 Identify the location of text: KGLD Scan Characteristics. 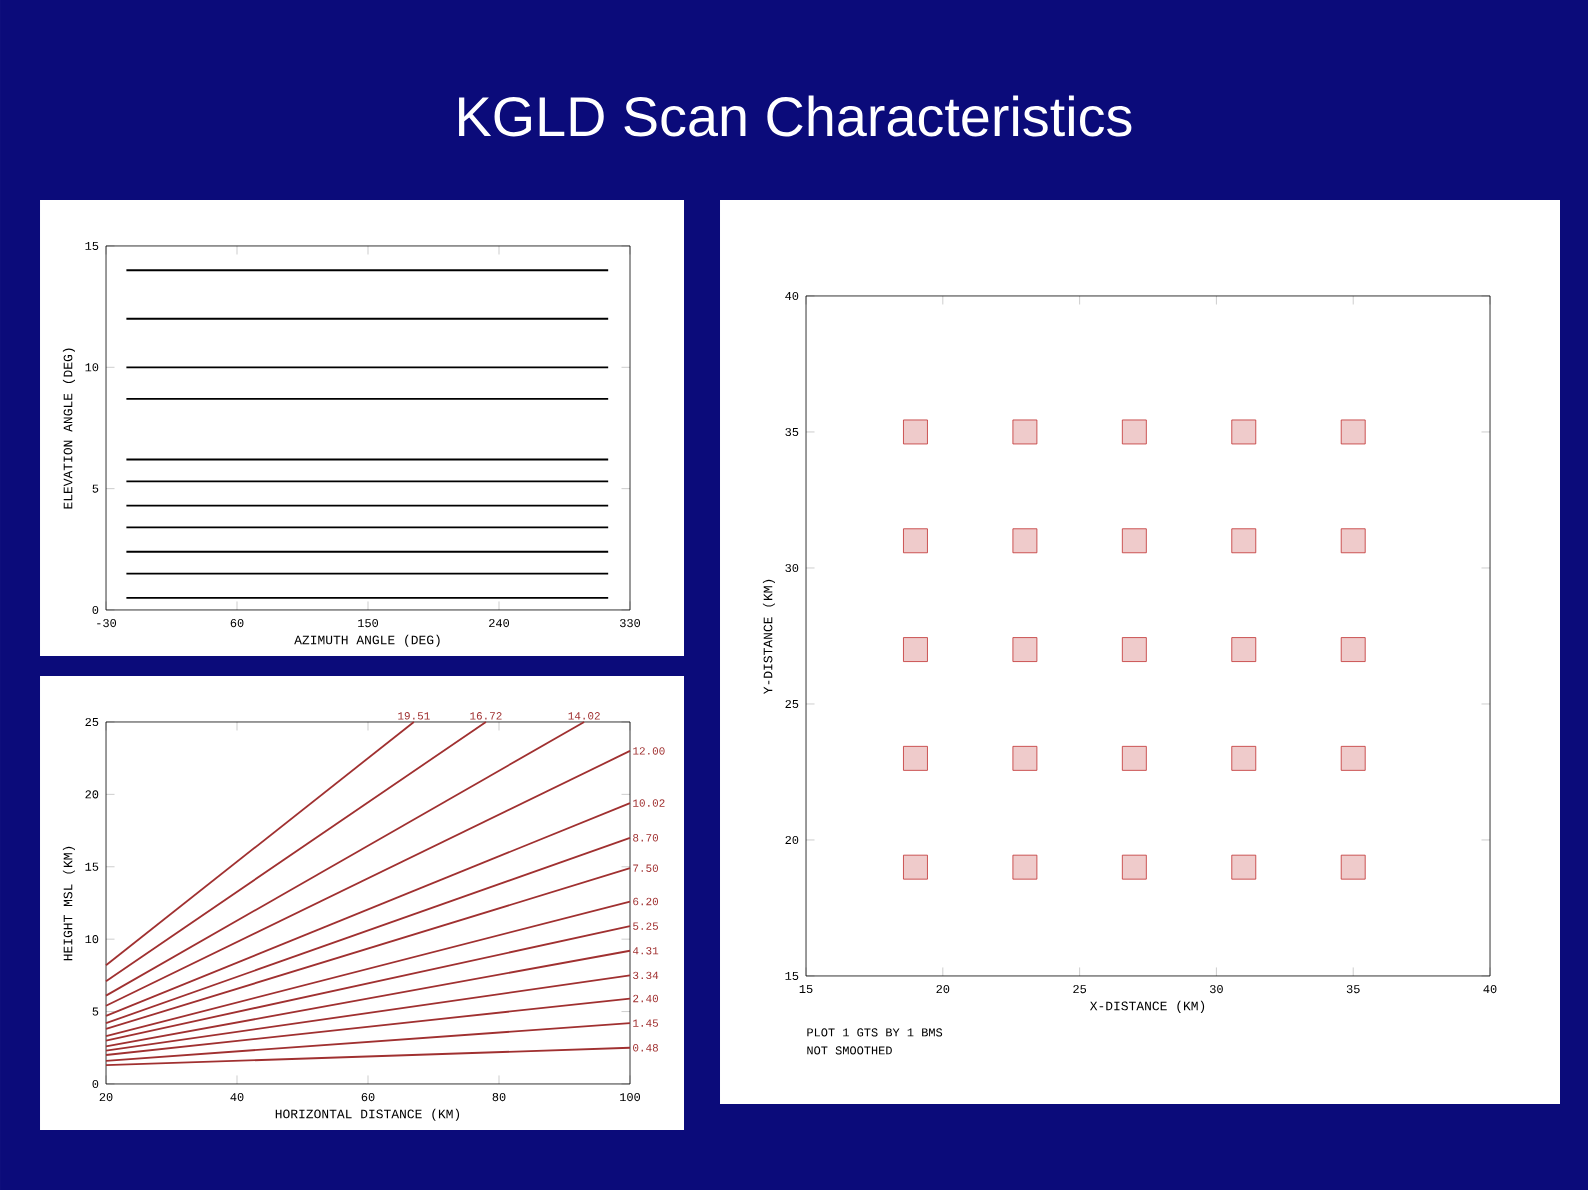
(795, 116).